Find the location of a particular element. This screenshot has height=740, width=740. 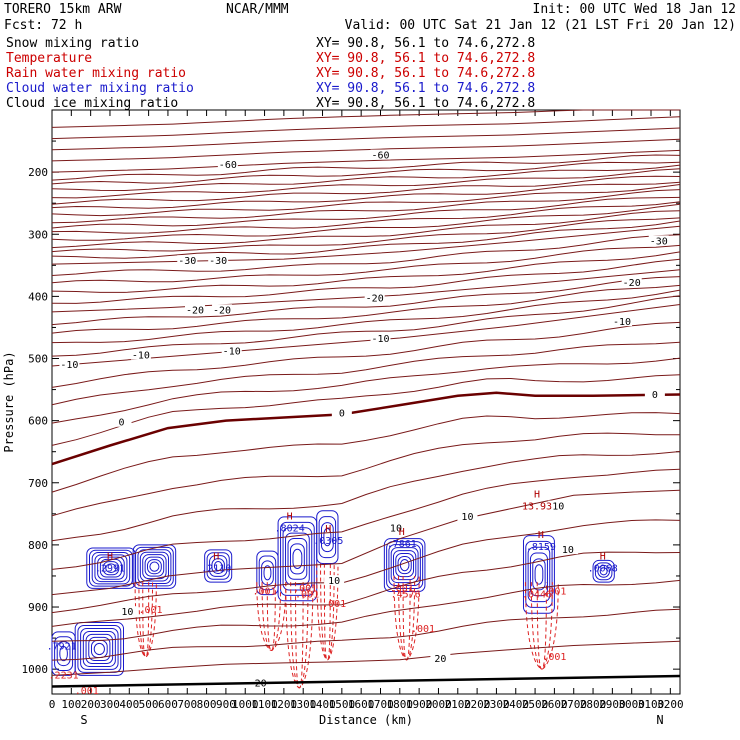

isotherm-label: -20 is located at coordinates (375, 298).